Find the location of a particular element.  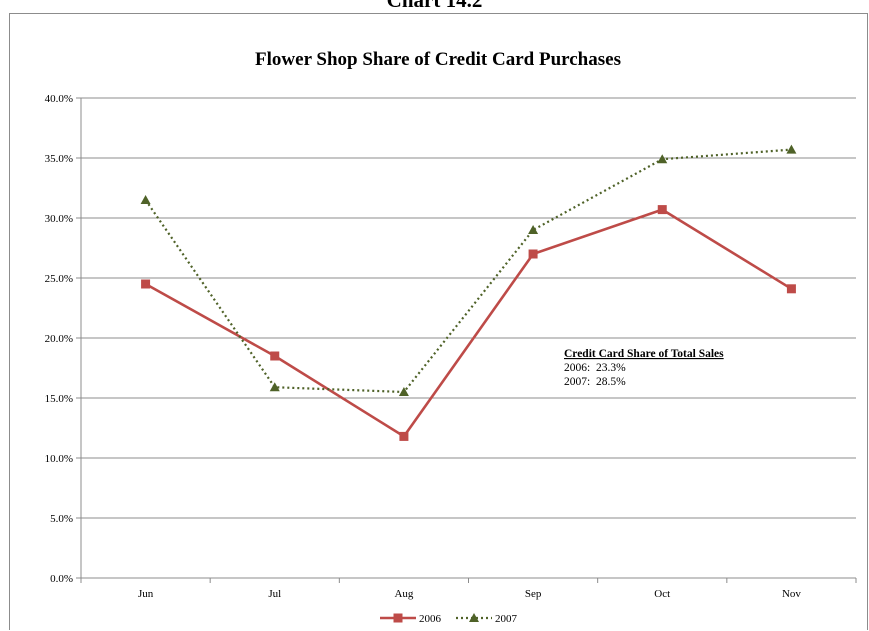

legend-item-2007: 2007 is located at coordinates (487, 619).